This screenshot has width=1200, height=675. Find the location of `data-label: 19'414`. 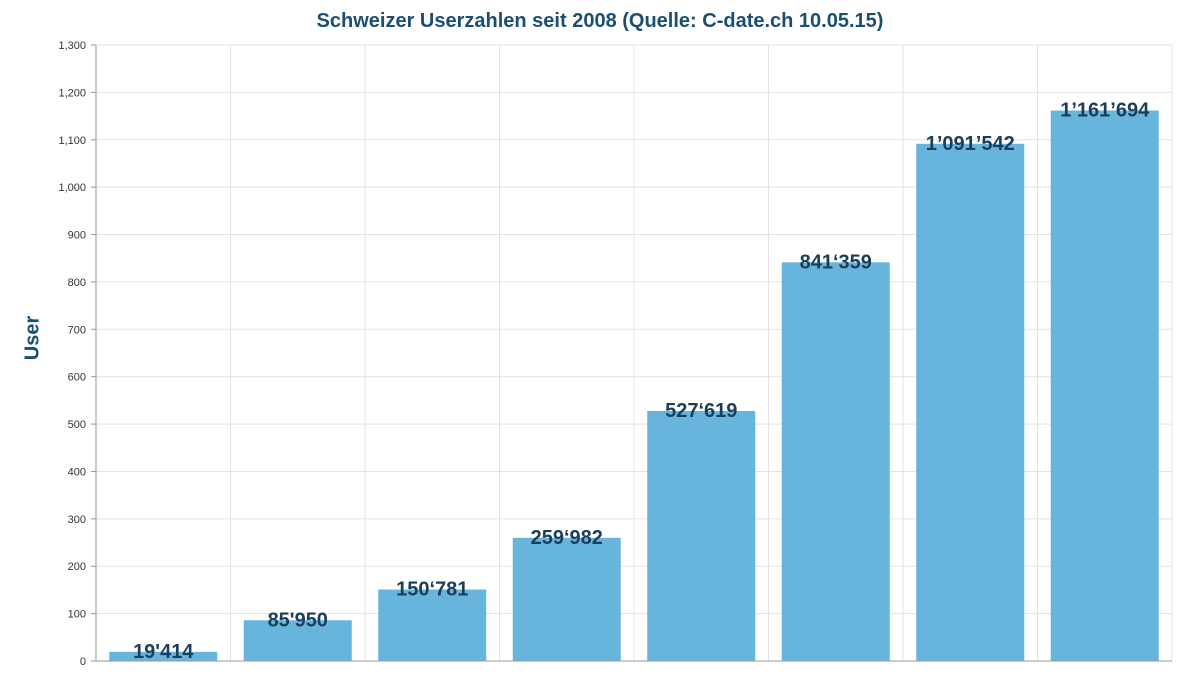

data-label: 19'414 is located at coordinates (163, 652).